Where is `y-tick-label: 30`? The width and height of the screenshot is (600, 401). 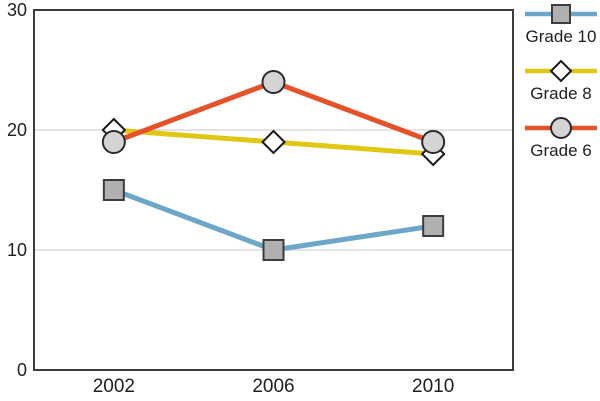 y-tick-label: 30 is located at coordinates (17, 10).